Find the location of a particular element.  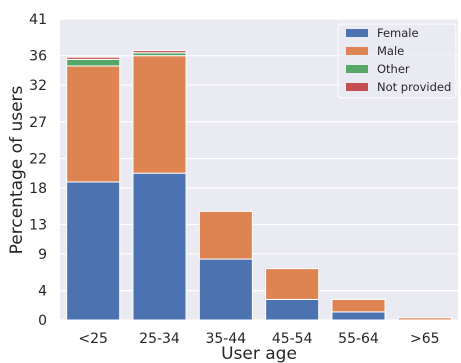

y-tick-label: 9 is located at coordinates (42, 255).